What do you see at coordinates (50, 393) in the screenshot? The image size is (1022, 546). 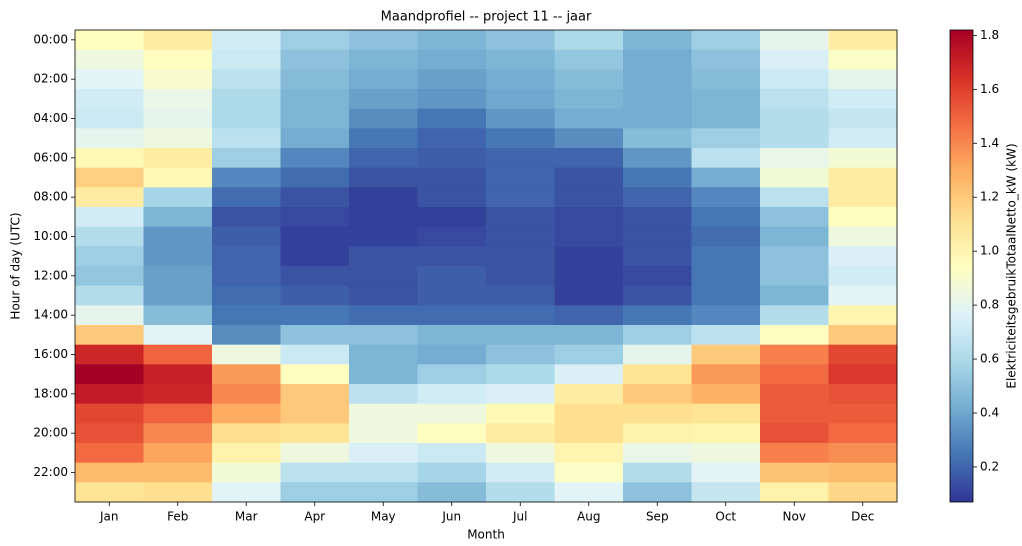 I see `y-tick-label: 18:00` at bounding box center [50, 393].